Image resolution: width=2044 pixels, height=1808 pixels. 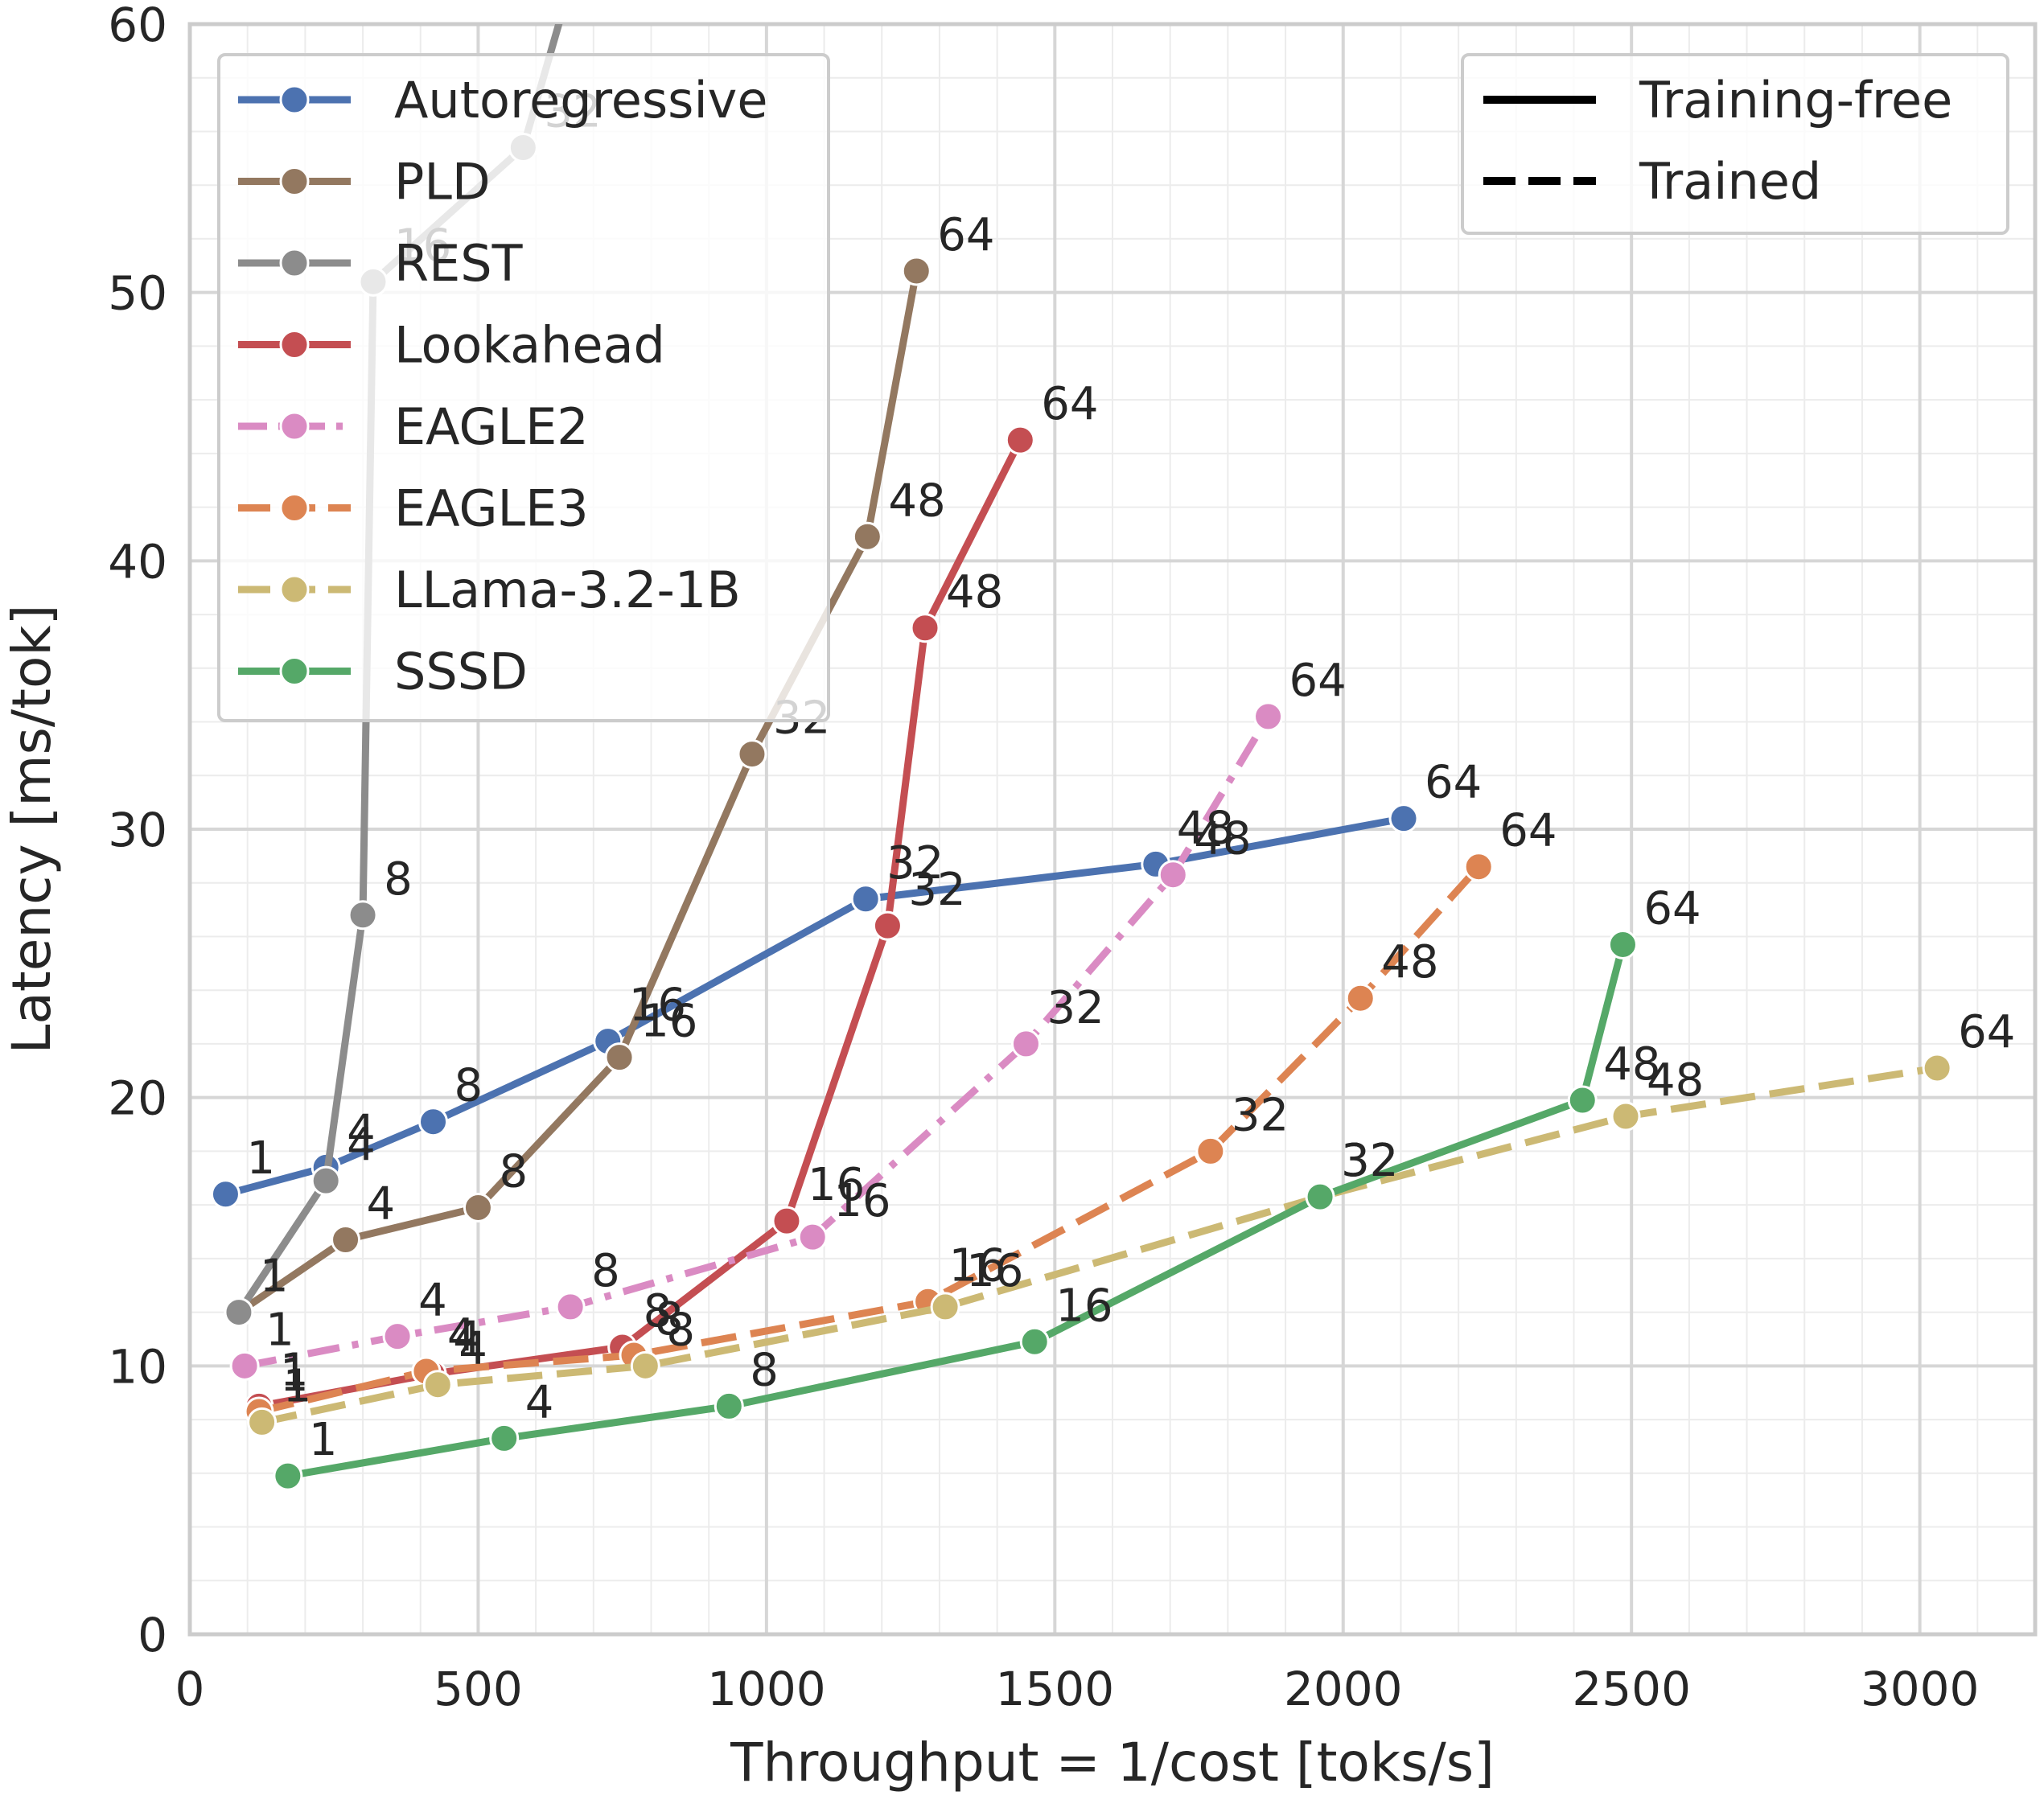 What do you see at coordinates (994, 1271) in the screenshot?
I see `point-label-llama-3-2-1b: 16` at bounding box center [994, 1271].